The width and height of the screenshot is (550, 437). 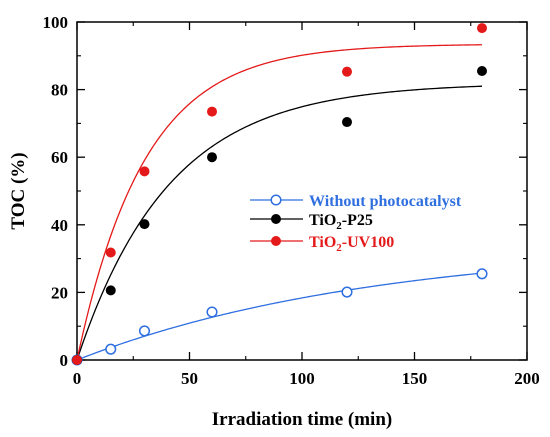 What do you see at coordinates (64, 360) in the screenshot?
I see `y-tick-label: 0` at bounding box center [64, 360].